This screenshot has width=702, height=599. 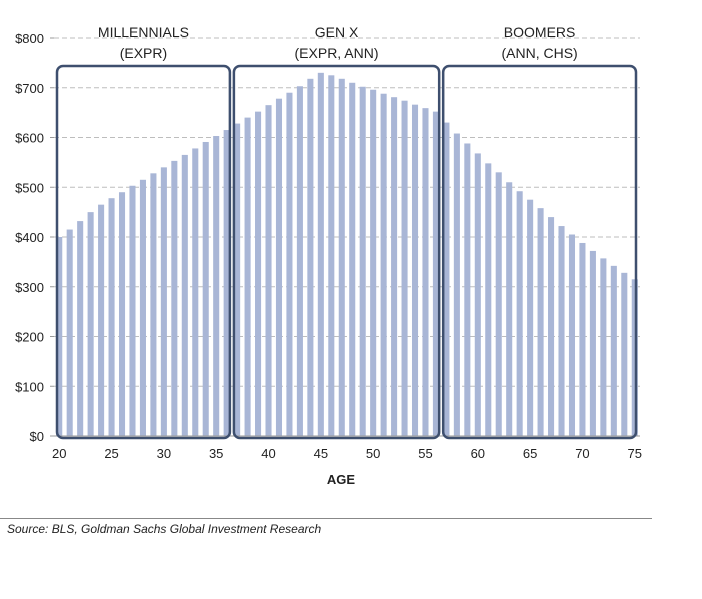 I want to click on y-tick-label: $600, so click(x=29, y=138).